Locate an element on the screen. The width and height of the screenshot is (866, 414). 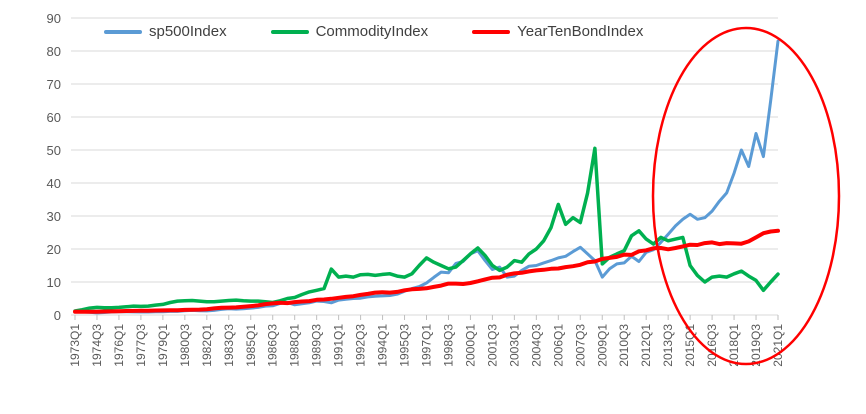
x-axis-tick-label: 1991Q1 is located at coordinates (339, 345).